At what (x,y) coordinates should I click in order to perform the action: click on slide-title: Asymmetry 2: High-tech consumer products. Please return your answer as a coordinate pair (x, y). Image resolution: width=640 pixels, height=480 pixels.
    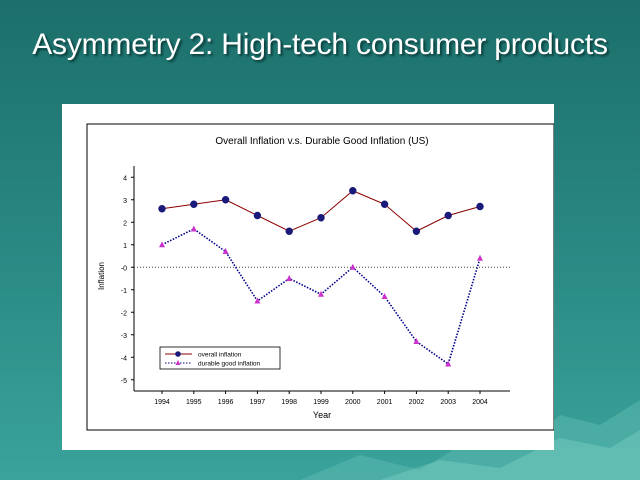
    Looking at the image, I should click on (320, 44).